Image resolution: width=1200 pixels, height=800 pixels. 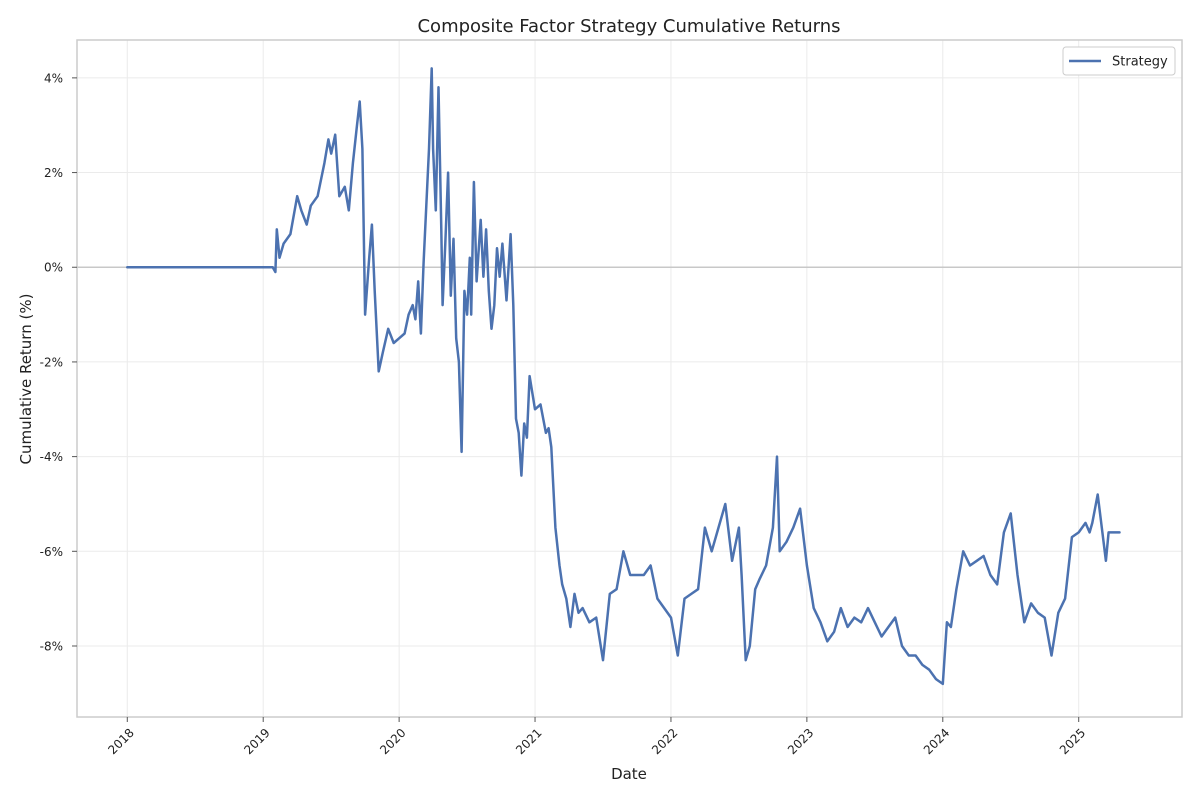 What do you see at coordinates (51, 646) in the screenshot?
I see `y-tick-label: -8%` at bounding box center [51, 646].